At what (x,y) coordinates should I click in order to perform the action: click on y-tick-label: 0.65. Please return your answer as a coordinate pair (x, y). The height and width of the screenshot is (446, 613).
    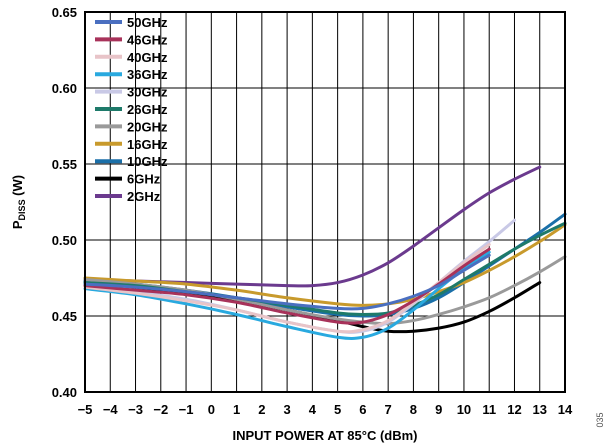
    Looking at the image, I should click on (64, 12).